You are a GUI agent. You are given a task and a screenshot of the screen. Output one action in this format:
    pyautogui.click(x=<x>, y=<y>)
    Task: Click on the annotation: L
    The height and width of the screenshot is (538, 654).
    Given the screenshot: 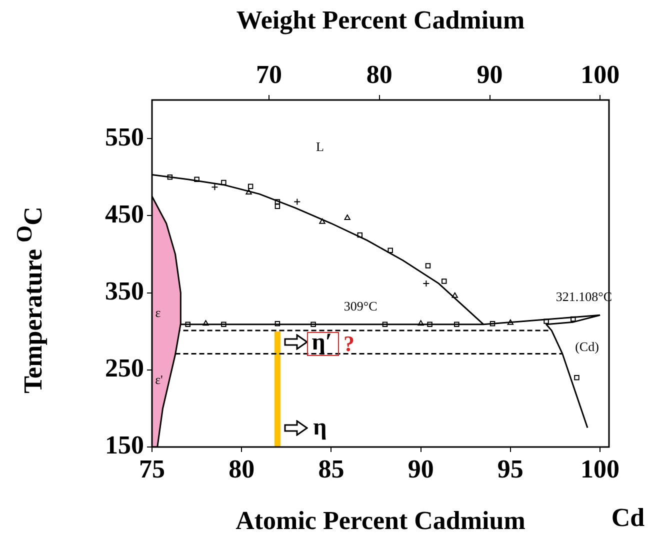 What is the action you would take?
    pyautogui.click(x=320, y=147)
    